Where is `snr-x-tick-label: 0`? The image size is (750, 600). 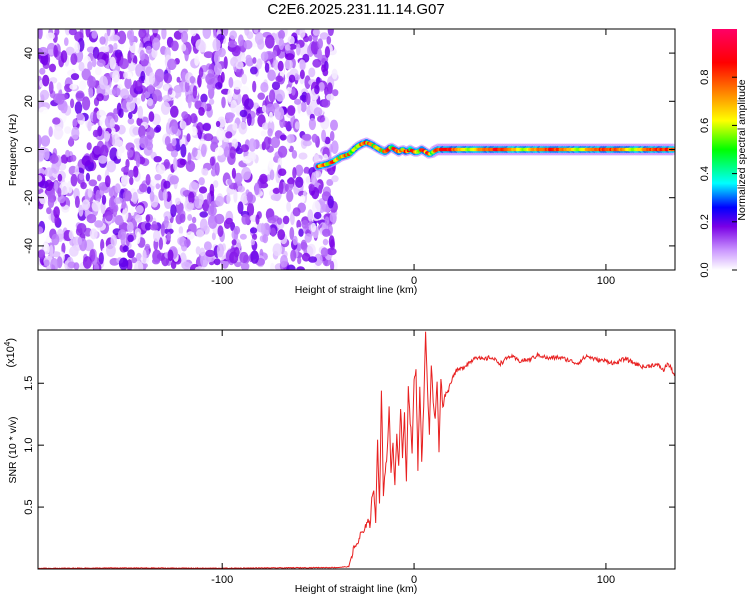 snr-x-tick-label: 0 is located at coordinates (414, 580).